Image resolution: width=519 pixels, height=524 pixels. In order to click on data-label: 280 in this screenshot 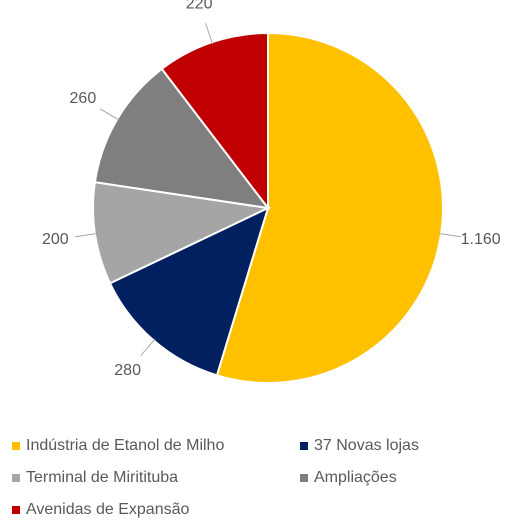, I will do `click(127, 370)`.